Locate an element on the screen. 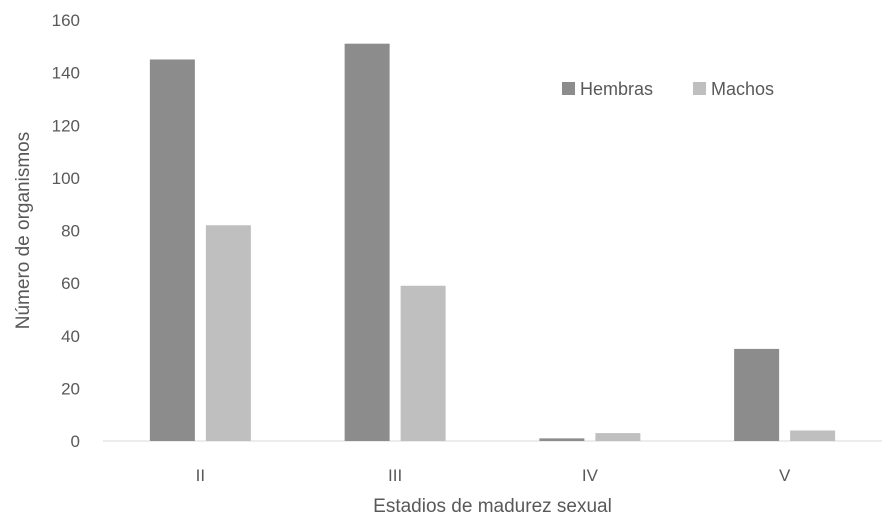  legend: Hembras Machos is located at coordinates (668, 89).